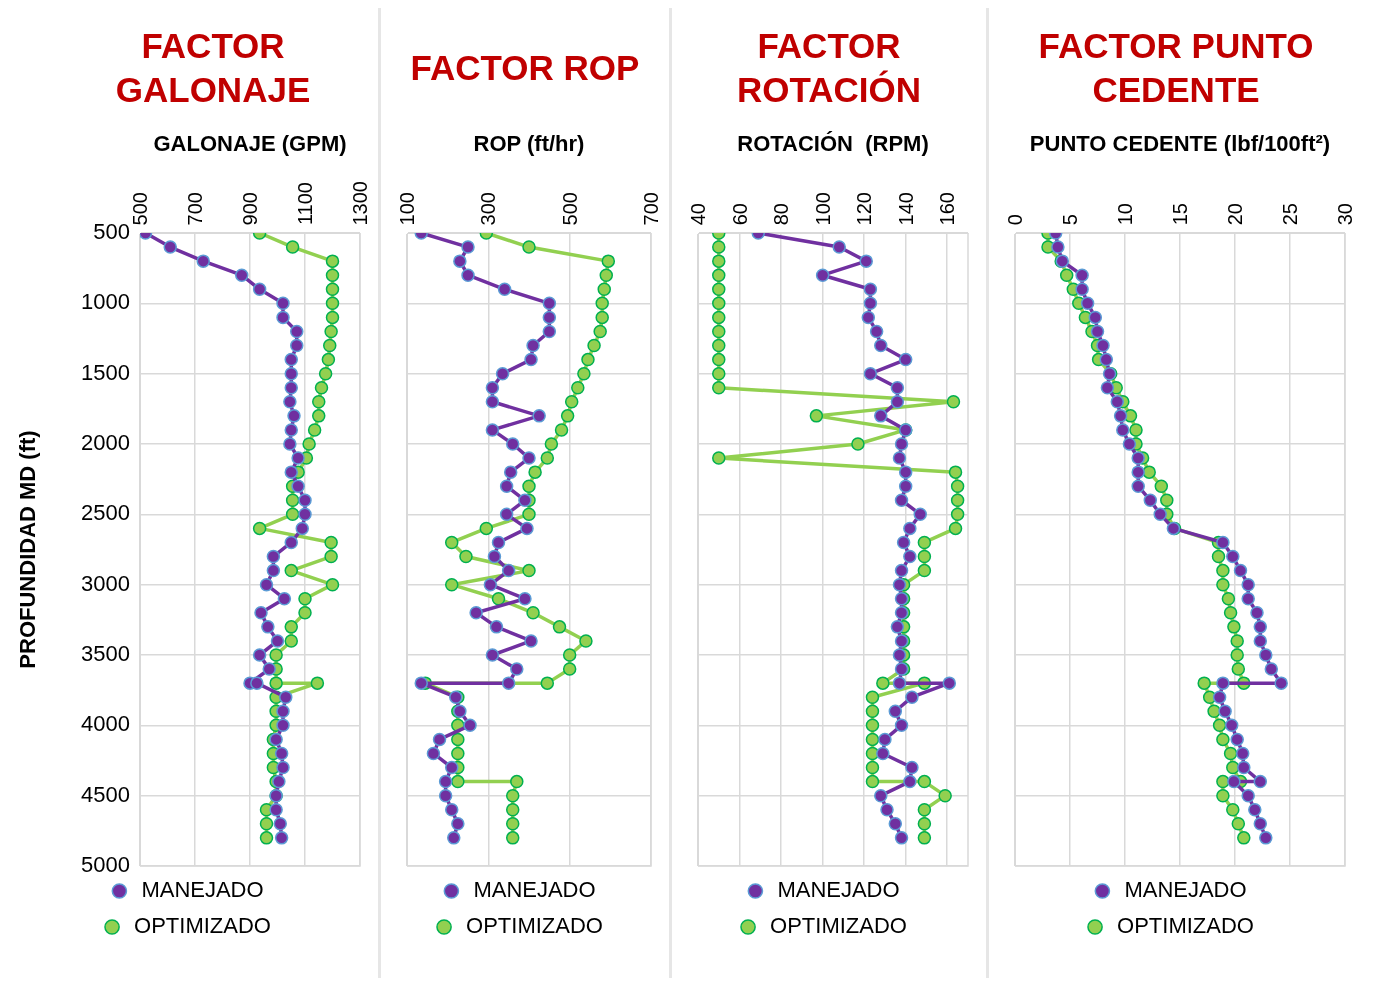  I want to click on x-tick-label: 140, so click(905, 208).